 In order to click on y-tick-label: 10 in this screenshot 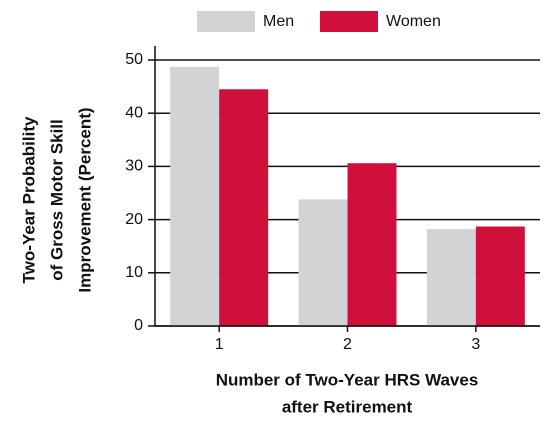, I will do `click(134, 272)`.